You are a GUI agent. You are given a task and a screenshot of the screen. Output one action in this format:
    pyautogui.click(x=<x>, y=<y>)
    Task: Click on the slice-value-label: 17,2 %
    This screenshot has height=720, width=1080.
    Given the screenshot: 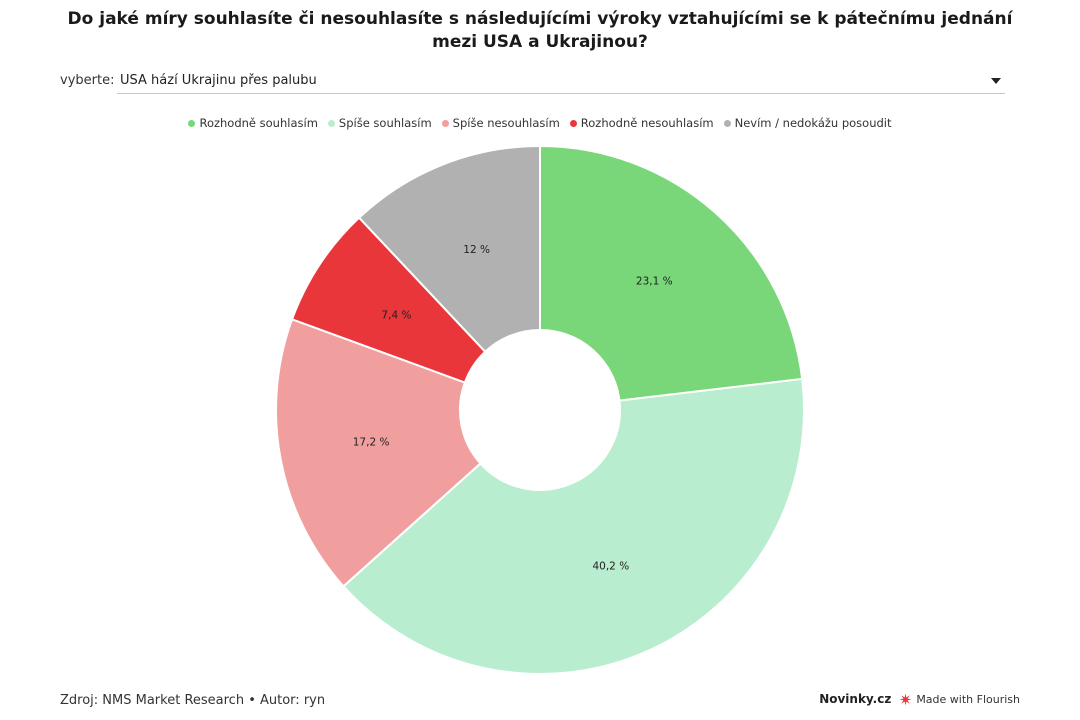 What is the action you would take?
    pyautogui.click(x=371, y=443)
    